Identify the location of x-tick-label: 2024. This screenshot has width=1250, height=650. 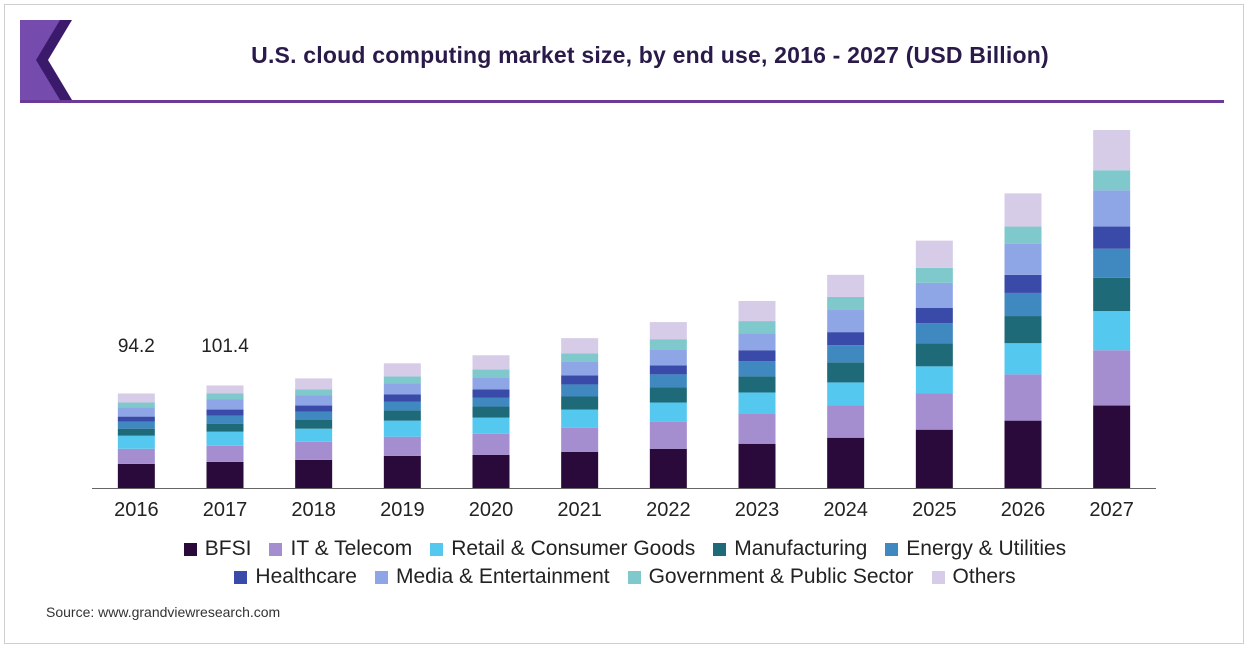
(845, 510).